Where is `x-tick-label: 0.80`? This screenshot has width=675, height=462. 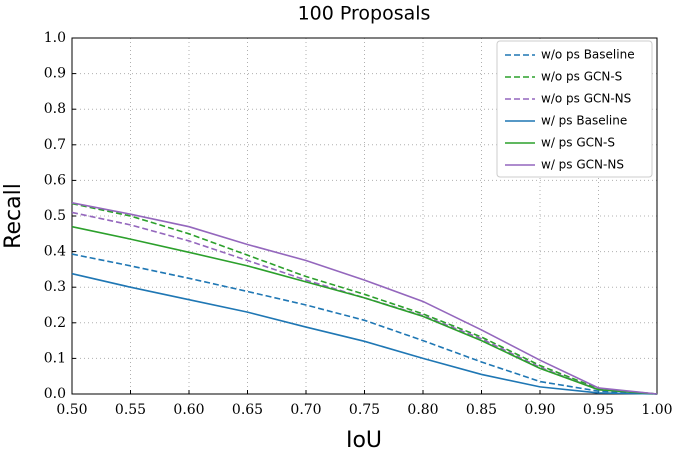 x-tick-label: 0.80 is located at coordinates (422, 410).